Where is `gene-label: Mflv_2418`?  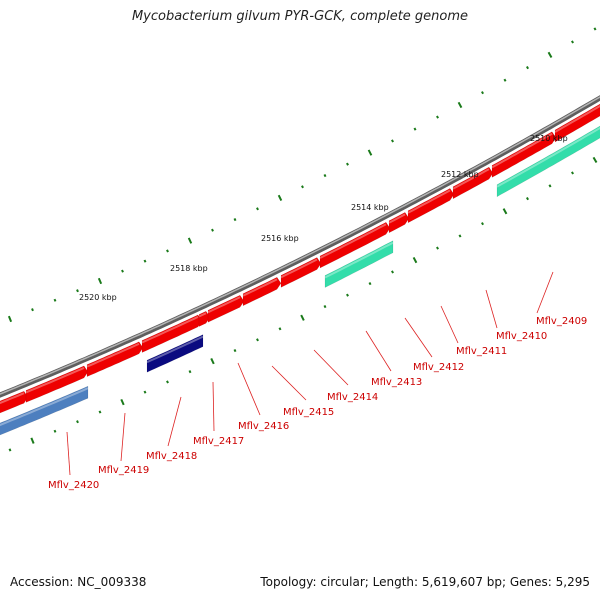 gene-label: Mflv_2418 is located at coordinates (171, 456).